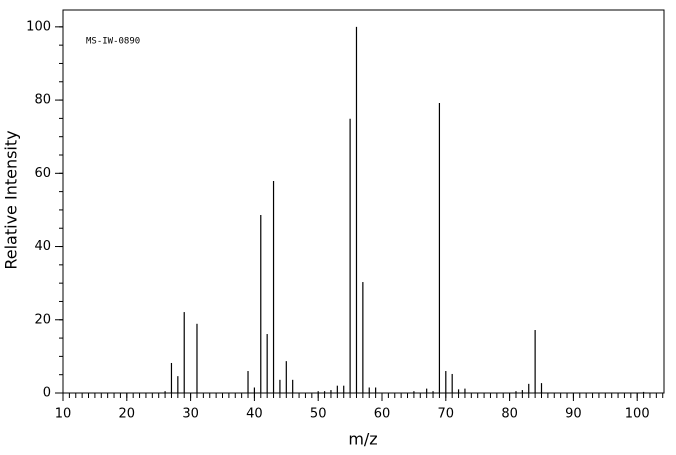 This screenshot has height=455, width=676. What do you see at coordinates (362, 439) in the screenshot?
I see `x-axis-label: m/z` at bounding box center [362, 439].